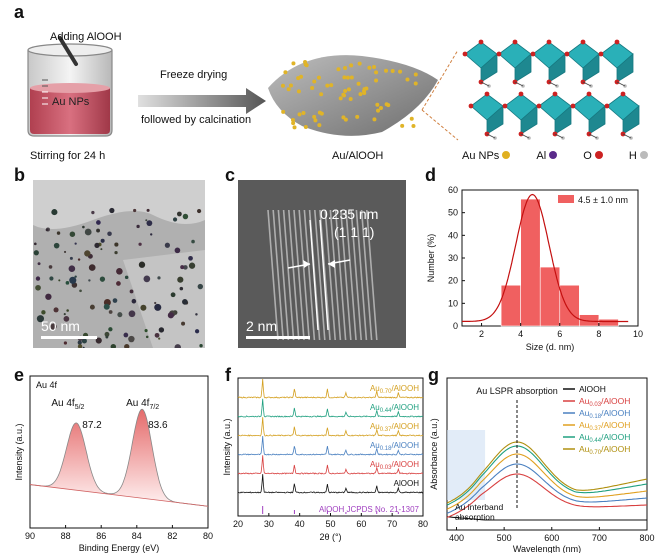 This screenshot has width=655, height=553. What do you see at coordinates (394, 465) in the screenshot?
I see `xrd-series-label: Au0.03/AlOOH` at bounding box center [394, 465].